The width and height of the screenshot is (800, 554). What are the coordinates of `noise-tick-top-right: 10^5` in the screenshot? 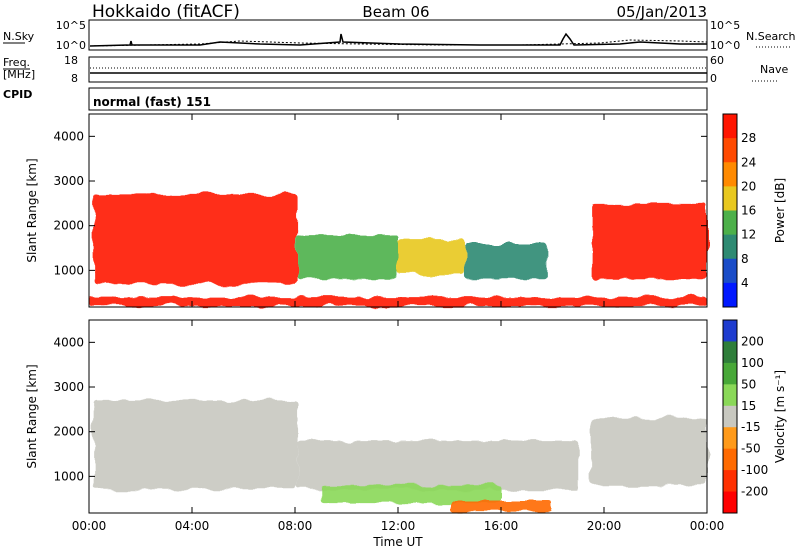 It's located at (725, 25).